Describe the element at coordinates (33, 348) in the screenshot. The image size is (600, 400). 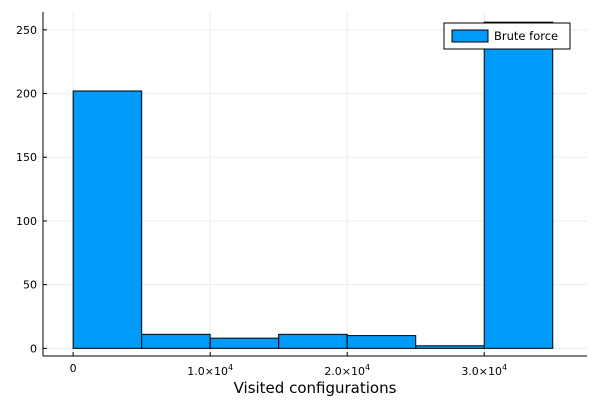
I see `y-tick-label-0: 0` at that location.